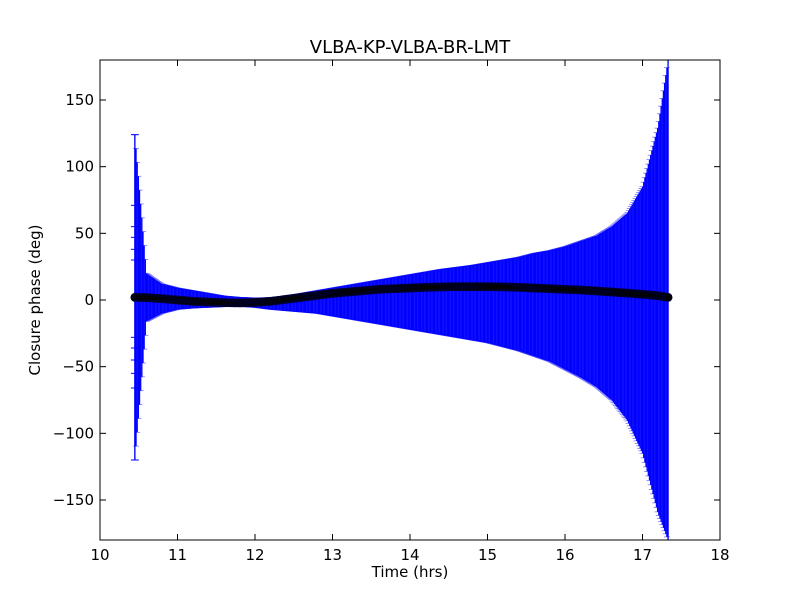 The height and width of the screenshot is (604, 800). What do you see at coordinates (79, 167) in the screenshot?
I see `y-tick-label: 100` at bounding box center [79, 167].